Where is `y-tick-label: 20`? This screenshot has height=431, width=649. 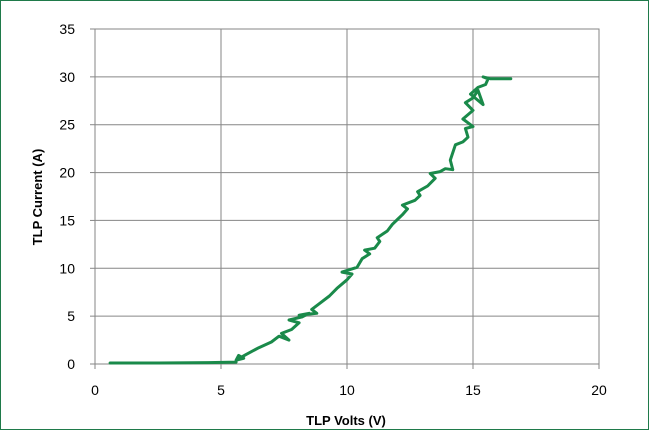 y-tick-label: 20 is located at coordinates (67, 173).